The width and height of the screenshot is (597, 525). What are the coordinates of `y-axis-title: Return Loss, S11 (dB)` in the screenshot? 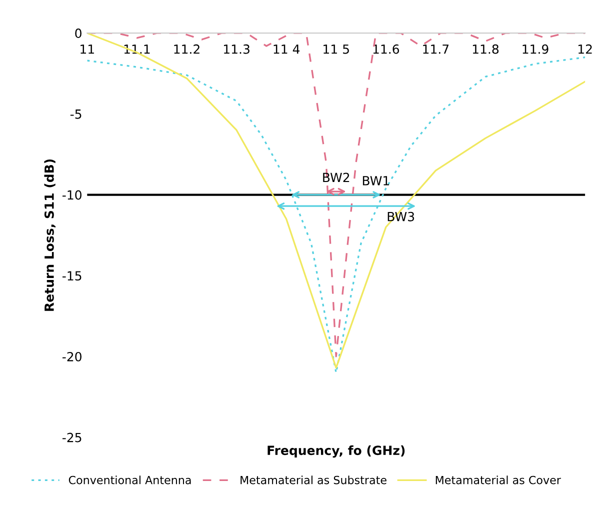 It's located at (50, 235).